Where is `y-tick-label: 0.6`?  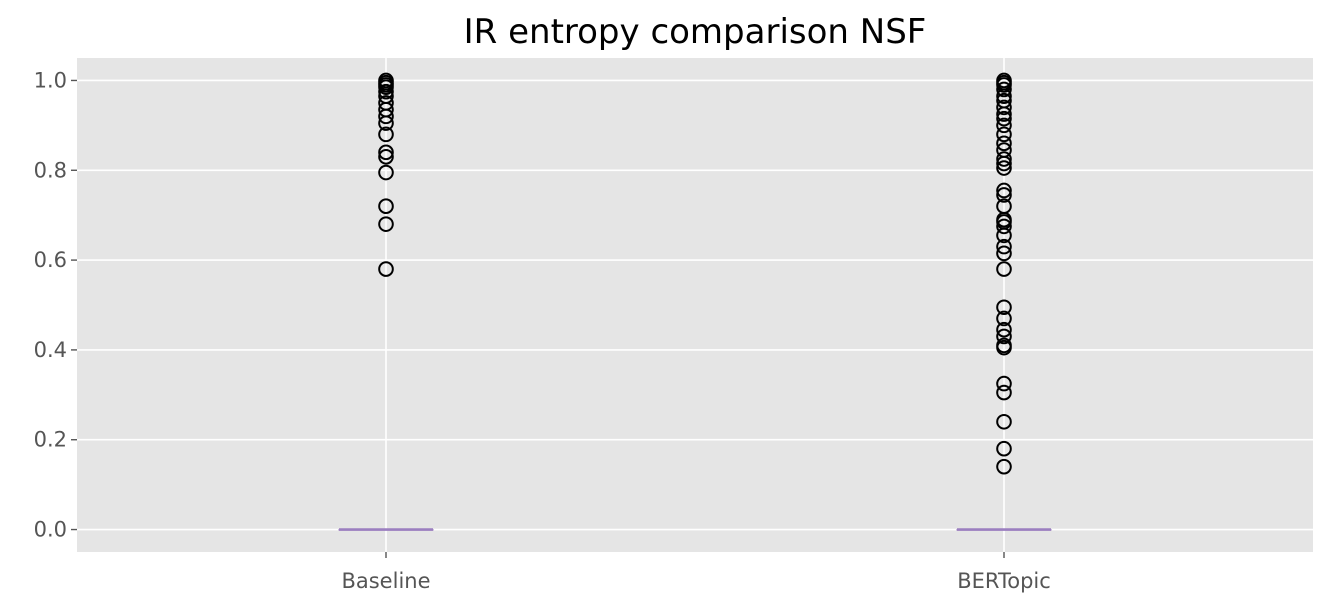
y-tick-label: 0.6 is located at coordinates (50, 260).